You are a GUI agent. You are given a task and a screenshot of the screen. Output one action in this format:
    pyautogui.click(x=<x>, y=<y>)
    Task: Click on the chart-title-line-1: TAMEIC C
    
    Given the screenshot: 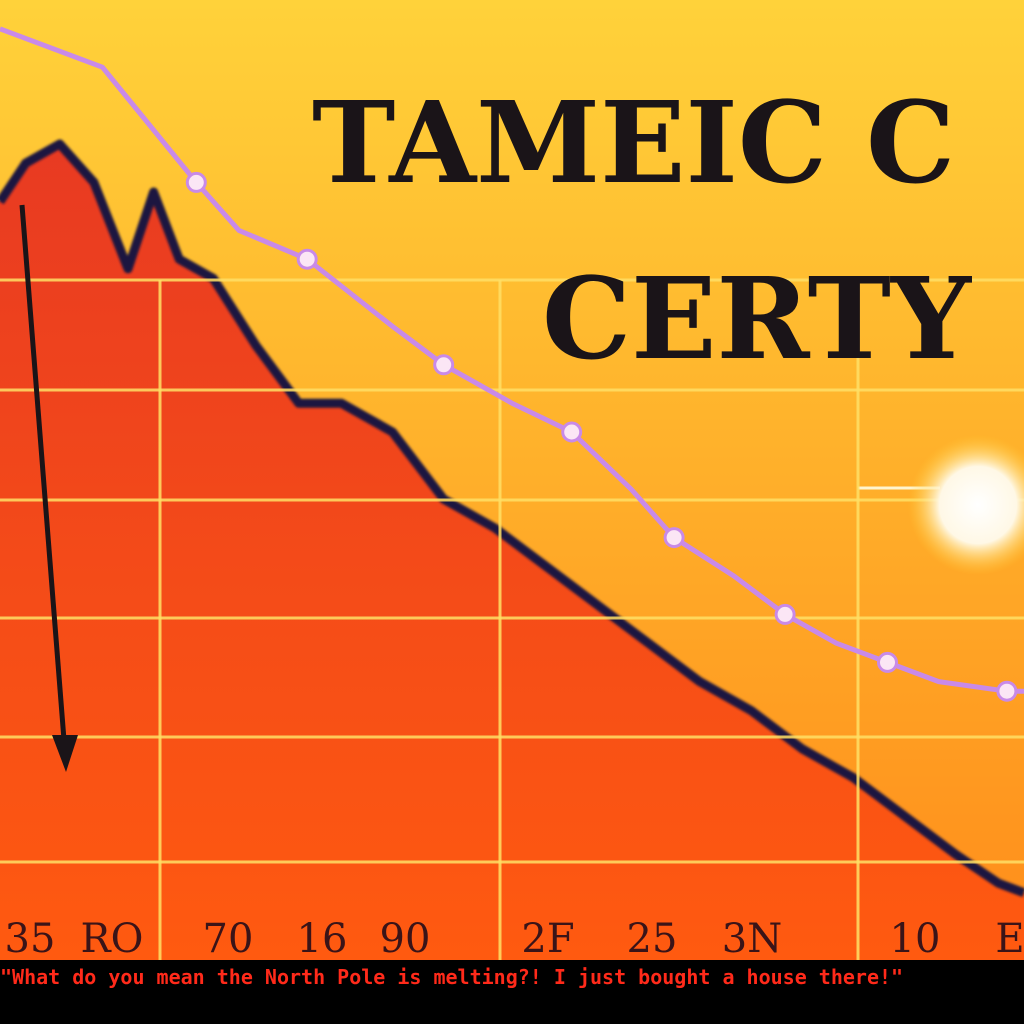 What is the action you would take?
    pyautogui.click(x=633, y=143)
    